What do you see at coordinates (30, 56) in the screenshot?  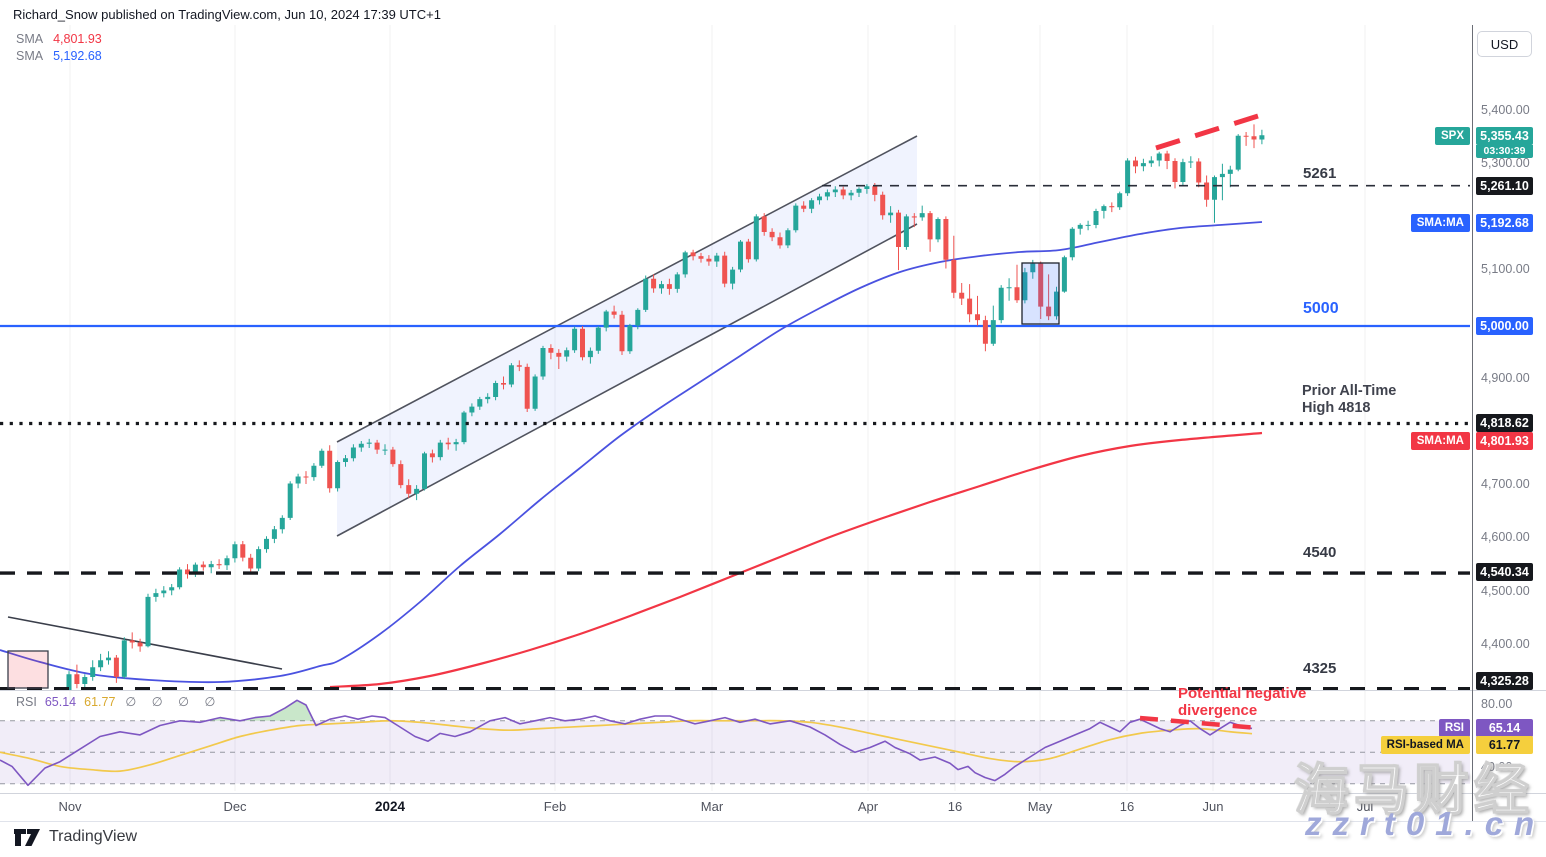 I see `sma-fast-legend-label: SMA` at bounding box center [30, 56].